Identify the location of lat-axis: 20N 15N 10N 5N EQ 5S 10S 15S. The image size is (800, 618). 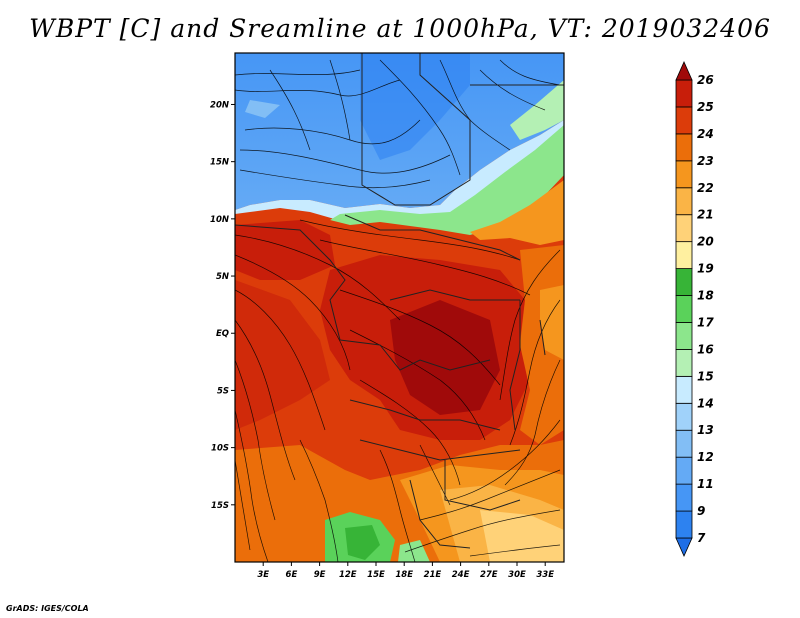
(222, 305).